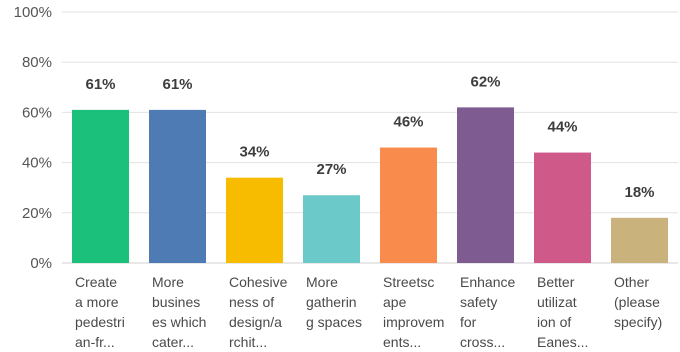 Image resolution: width=680 pixels, height=352 pixels. What do you see at coordinates (408, 122) in the screenshot?
I see `data-label: 46%` at bounding box center [408, 122].